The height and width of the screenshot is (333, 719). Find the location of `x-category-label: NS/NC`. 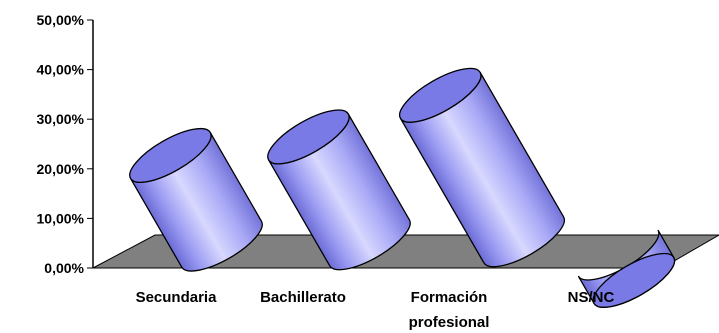

x-category-label: NS/NC is located at coordinates (591, 297).